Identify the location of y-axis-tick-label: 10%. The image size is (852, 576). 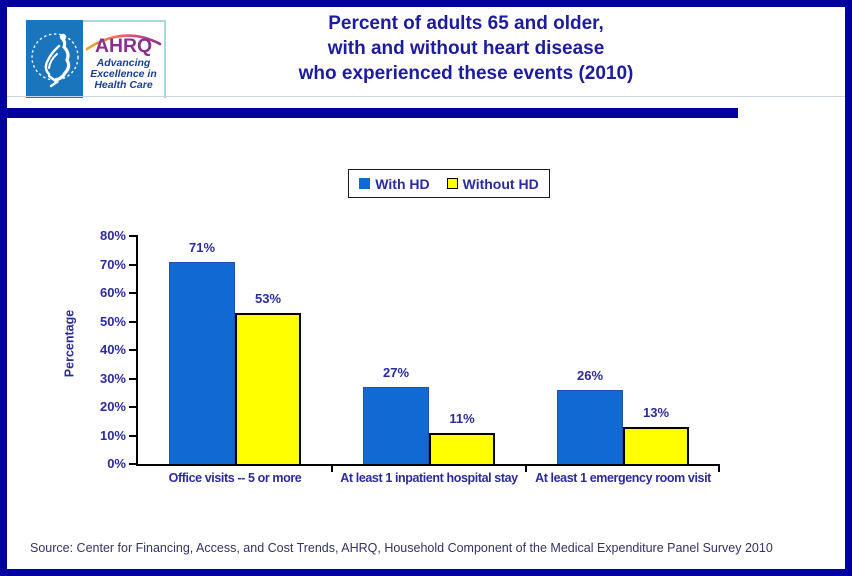
(112, 435).